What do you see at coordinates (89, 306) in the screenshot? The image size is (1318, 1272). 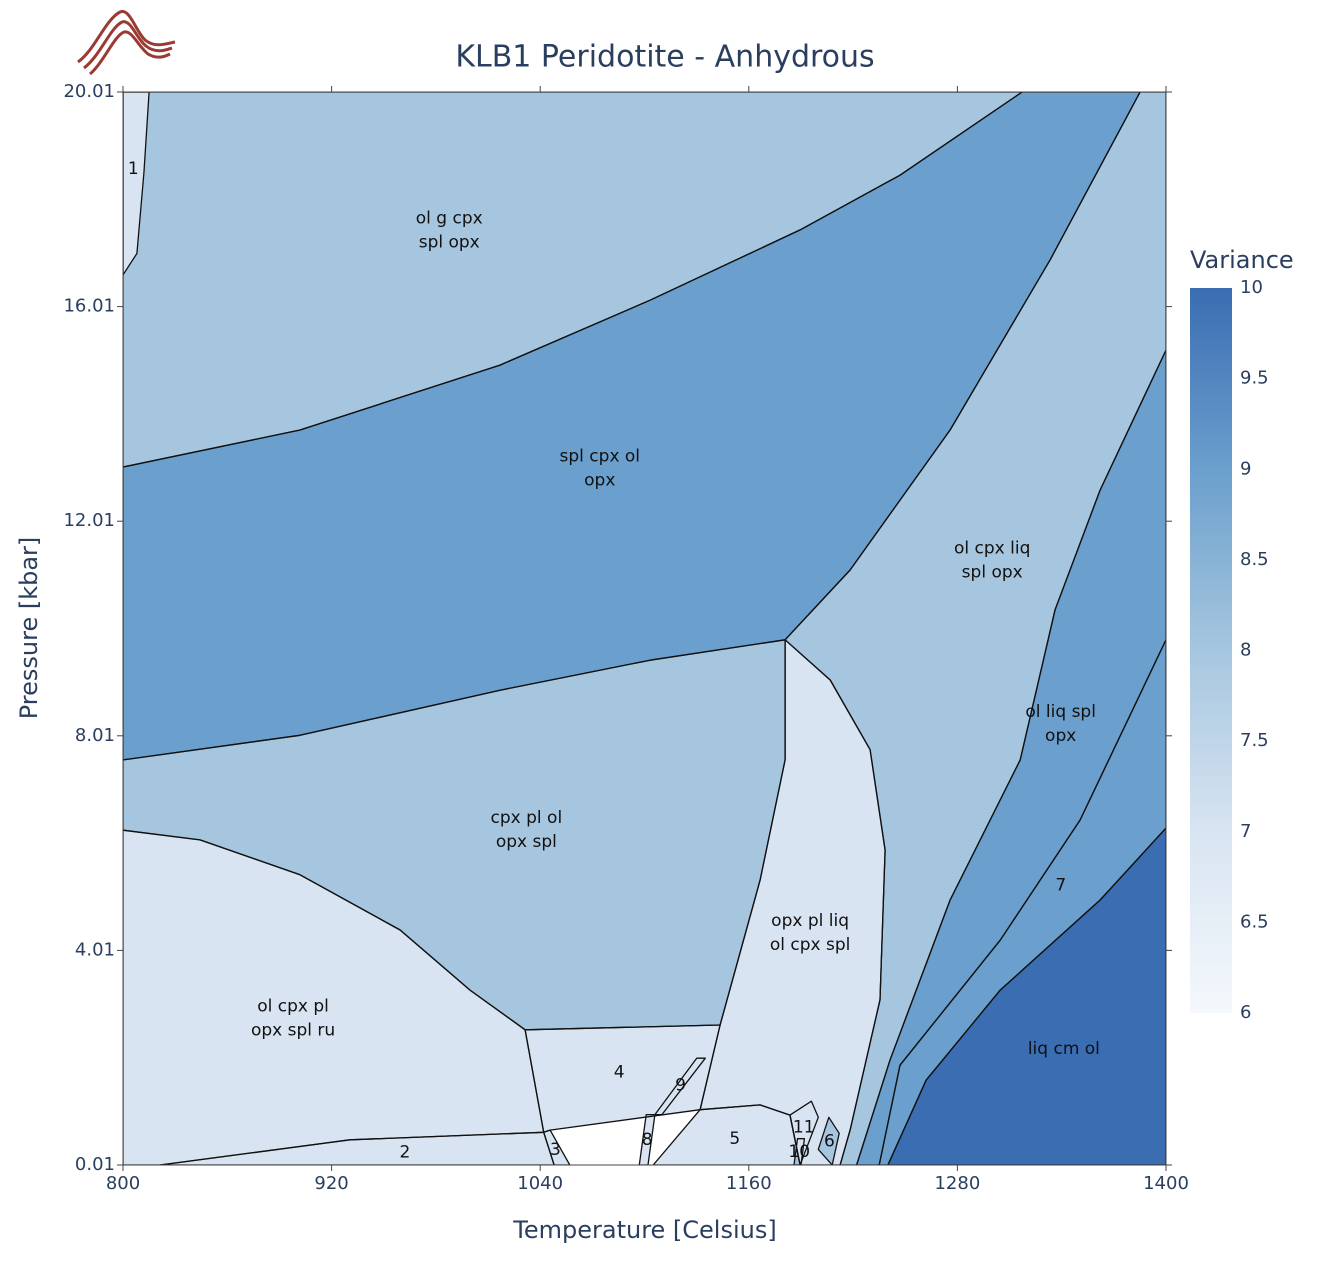 I see `y-tick-label: 16.01` at bounding box center [89, 306].